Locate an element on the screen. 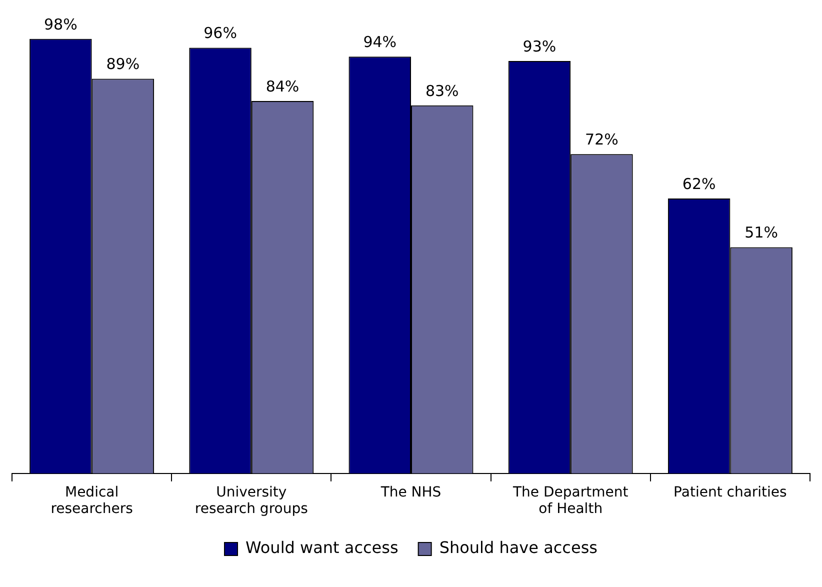 The image size is (822, 587). data-label: 84% is located at coordinates (283, 86).